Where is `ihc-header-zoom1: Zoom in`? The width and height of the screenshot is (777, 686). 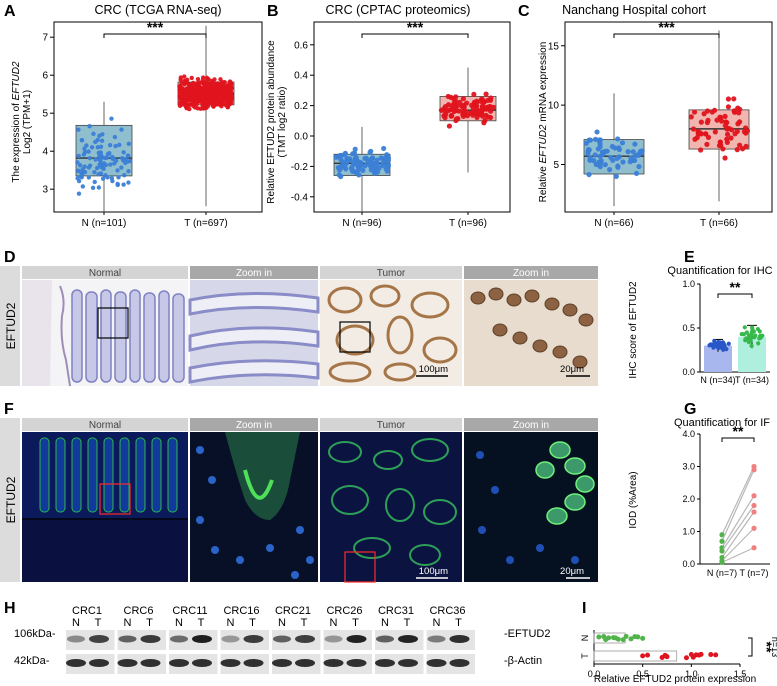
ihc-header-zoom1: Zoom in is located at coordinates (254, 273).